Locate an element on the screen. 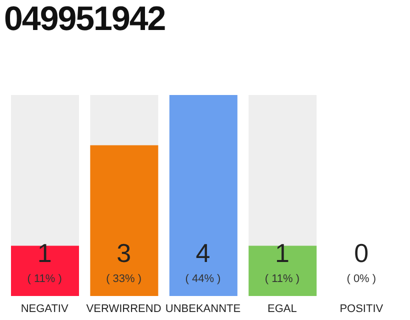 The height and width of the screenshot is (320, 410). annotation: ( 33% ) is located at coordinates (124, 279).